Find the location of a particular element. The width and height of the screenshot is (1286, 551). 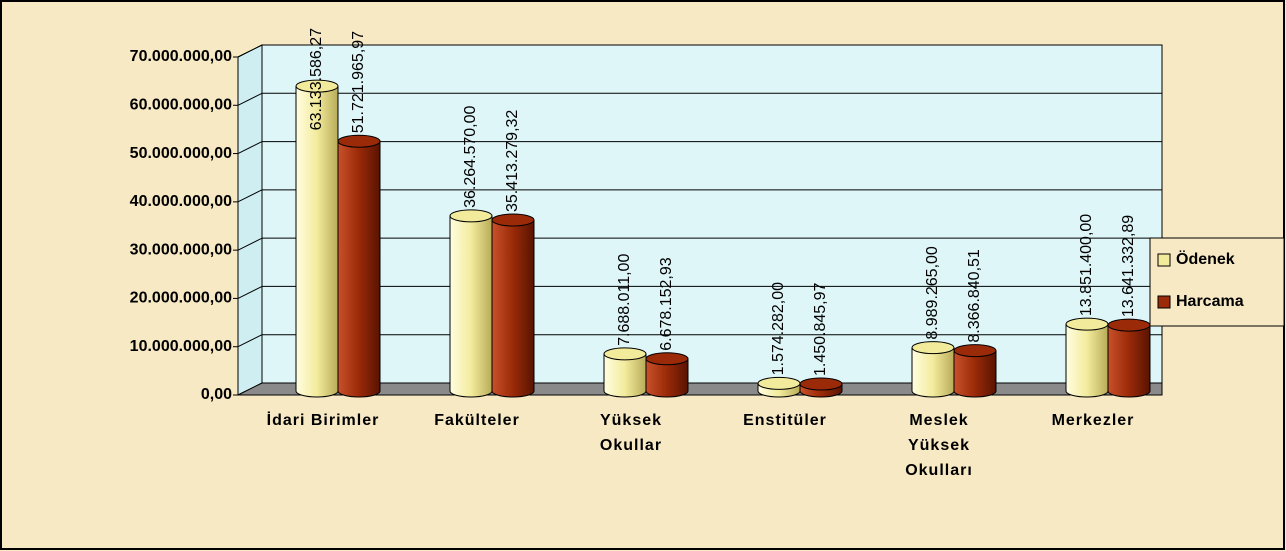

value-label: 63.133.586,27 is located at coordinates (316, 79).